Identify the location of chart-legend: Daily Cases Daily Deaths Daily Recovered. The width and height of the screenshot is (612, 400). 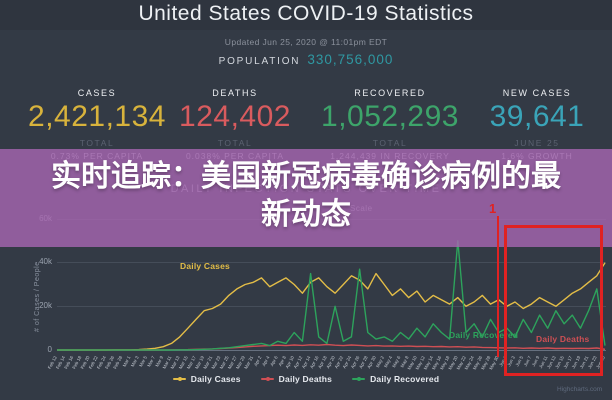
(306, 379).